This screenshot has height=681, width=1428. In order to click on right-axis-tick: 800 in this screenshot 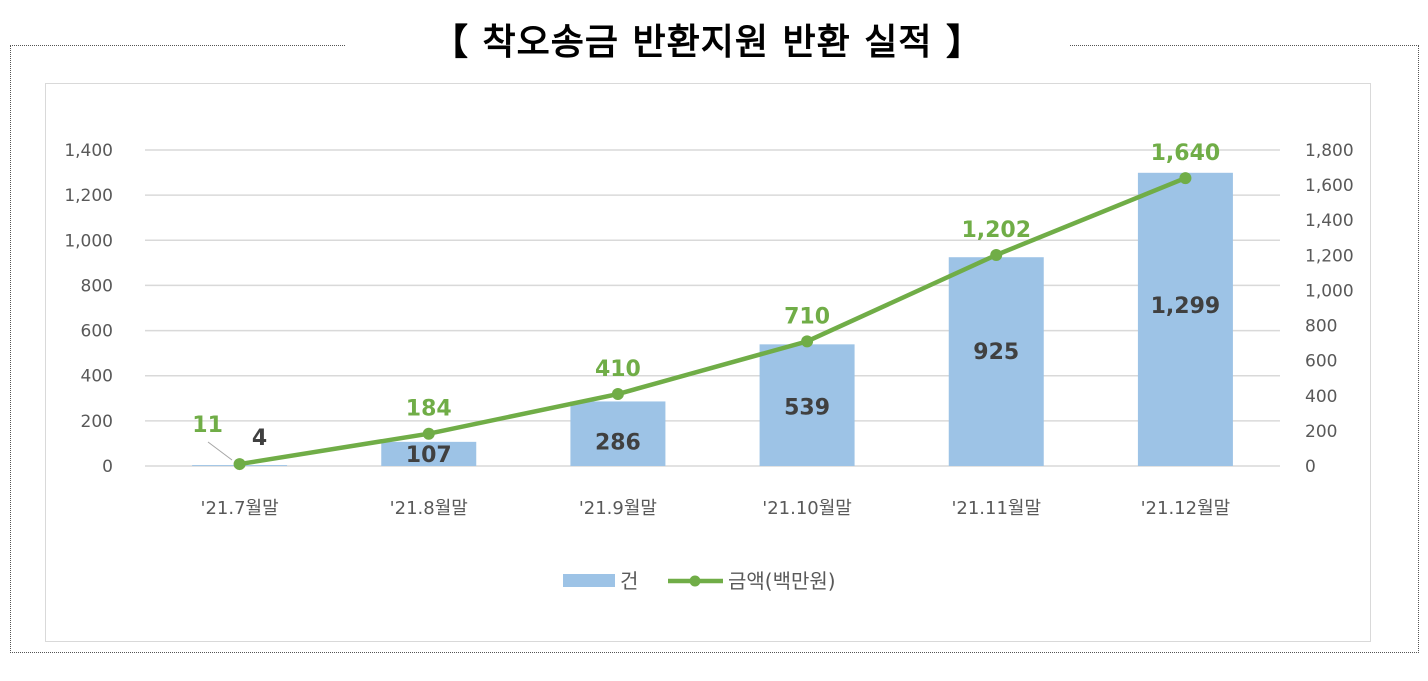, I will do `click(1321, 327)`.